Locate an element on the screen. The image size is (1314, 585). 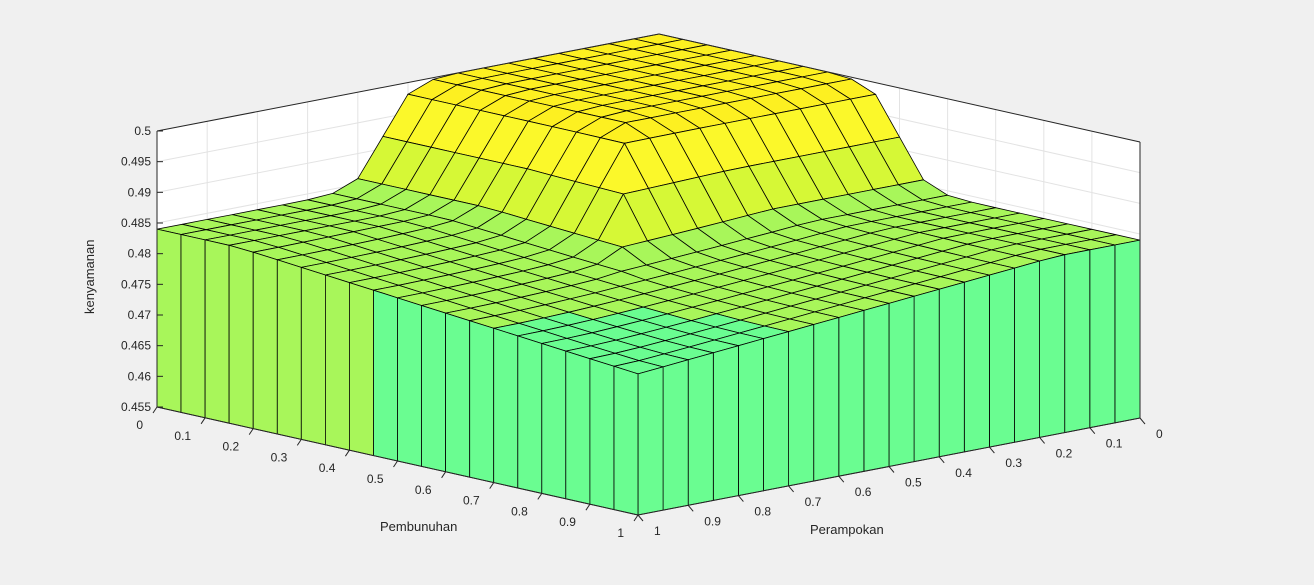
y-tick-label: 0.8 is located at coordinates (762, 512).